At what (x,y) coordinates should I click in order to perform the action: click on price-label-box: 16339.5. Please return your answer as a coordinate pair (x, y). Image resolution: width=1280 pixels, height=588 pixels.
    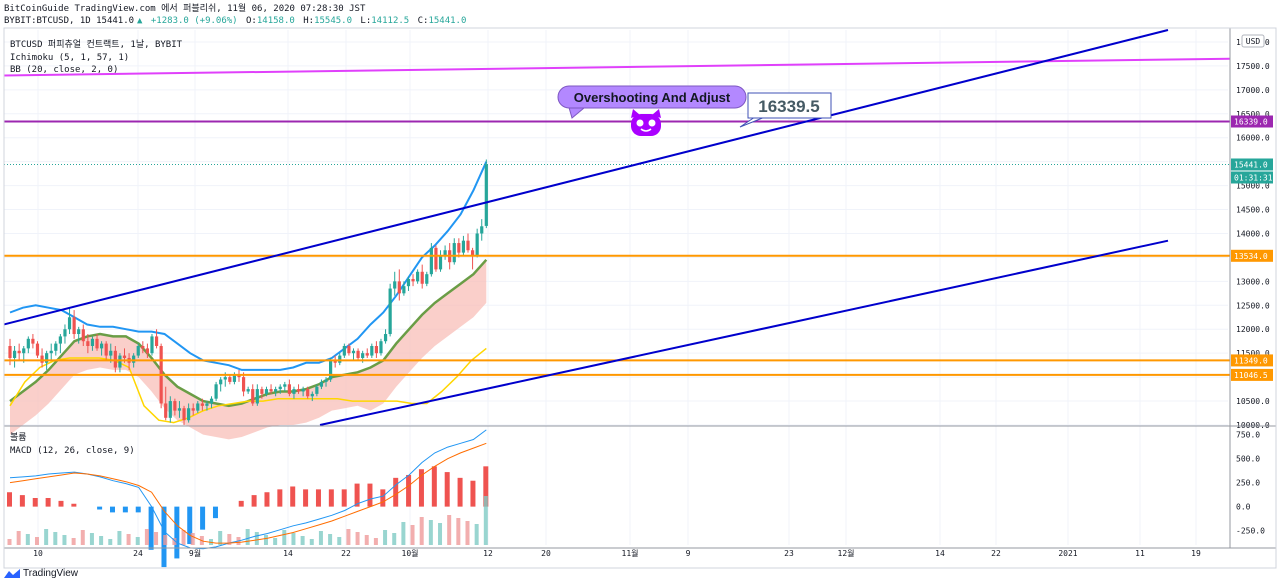
    Looking at the image, I should click on (785, 110).